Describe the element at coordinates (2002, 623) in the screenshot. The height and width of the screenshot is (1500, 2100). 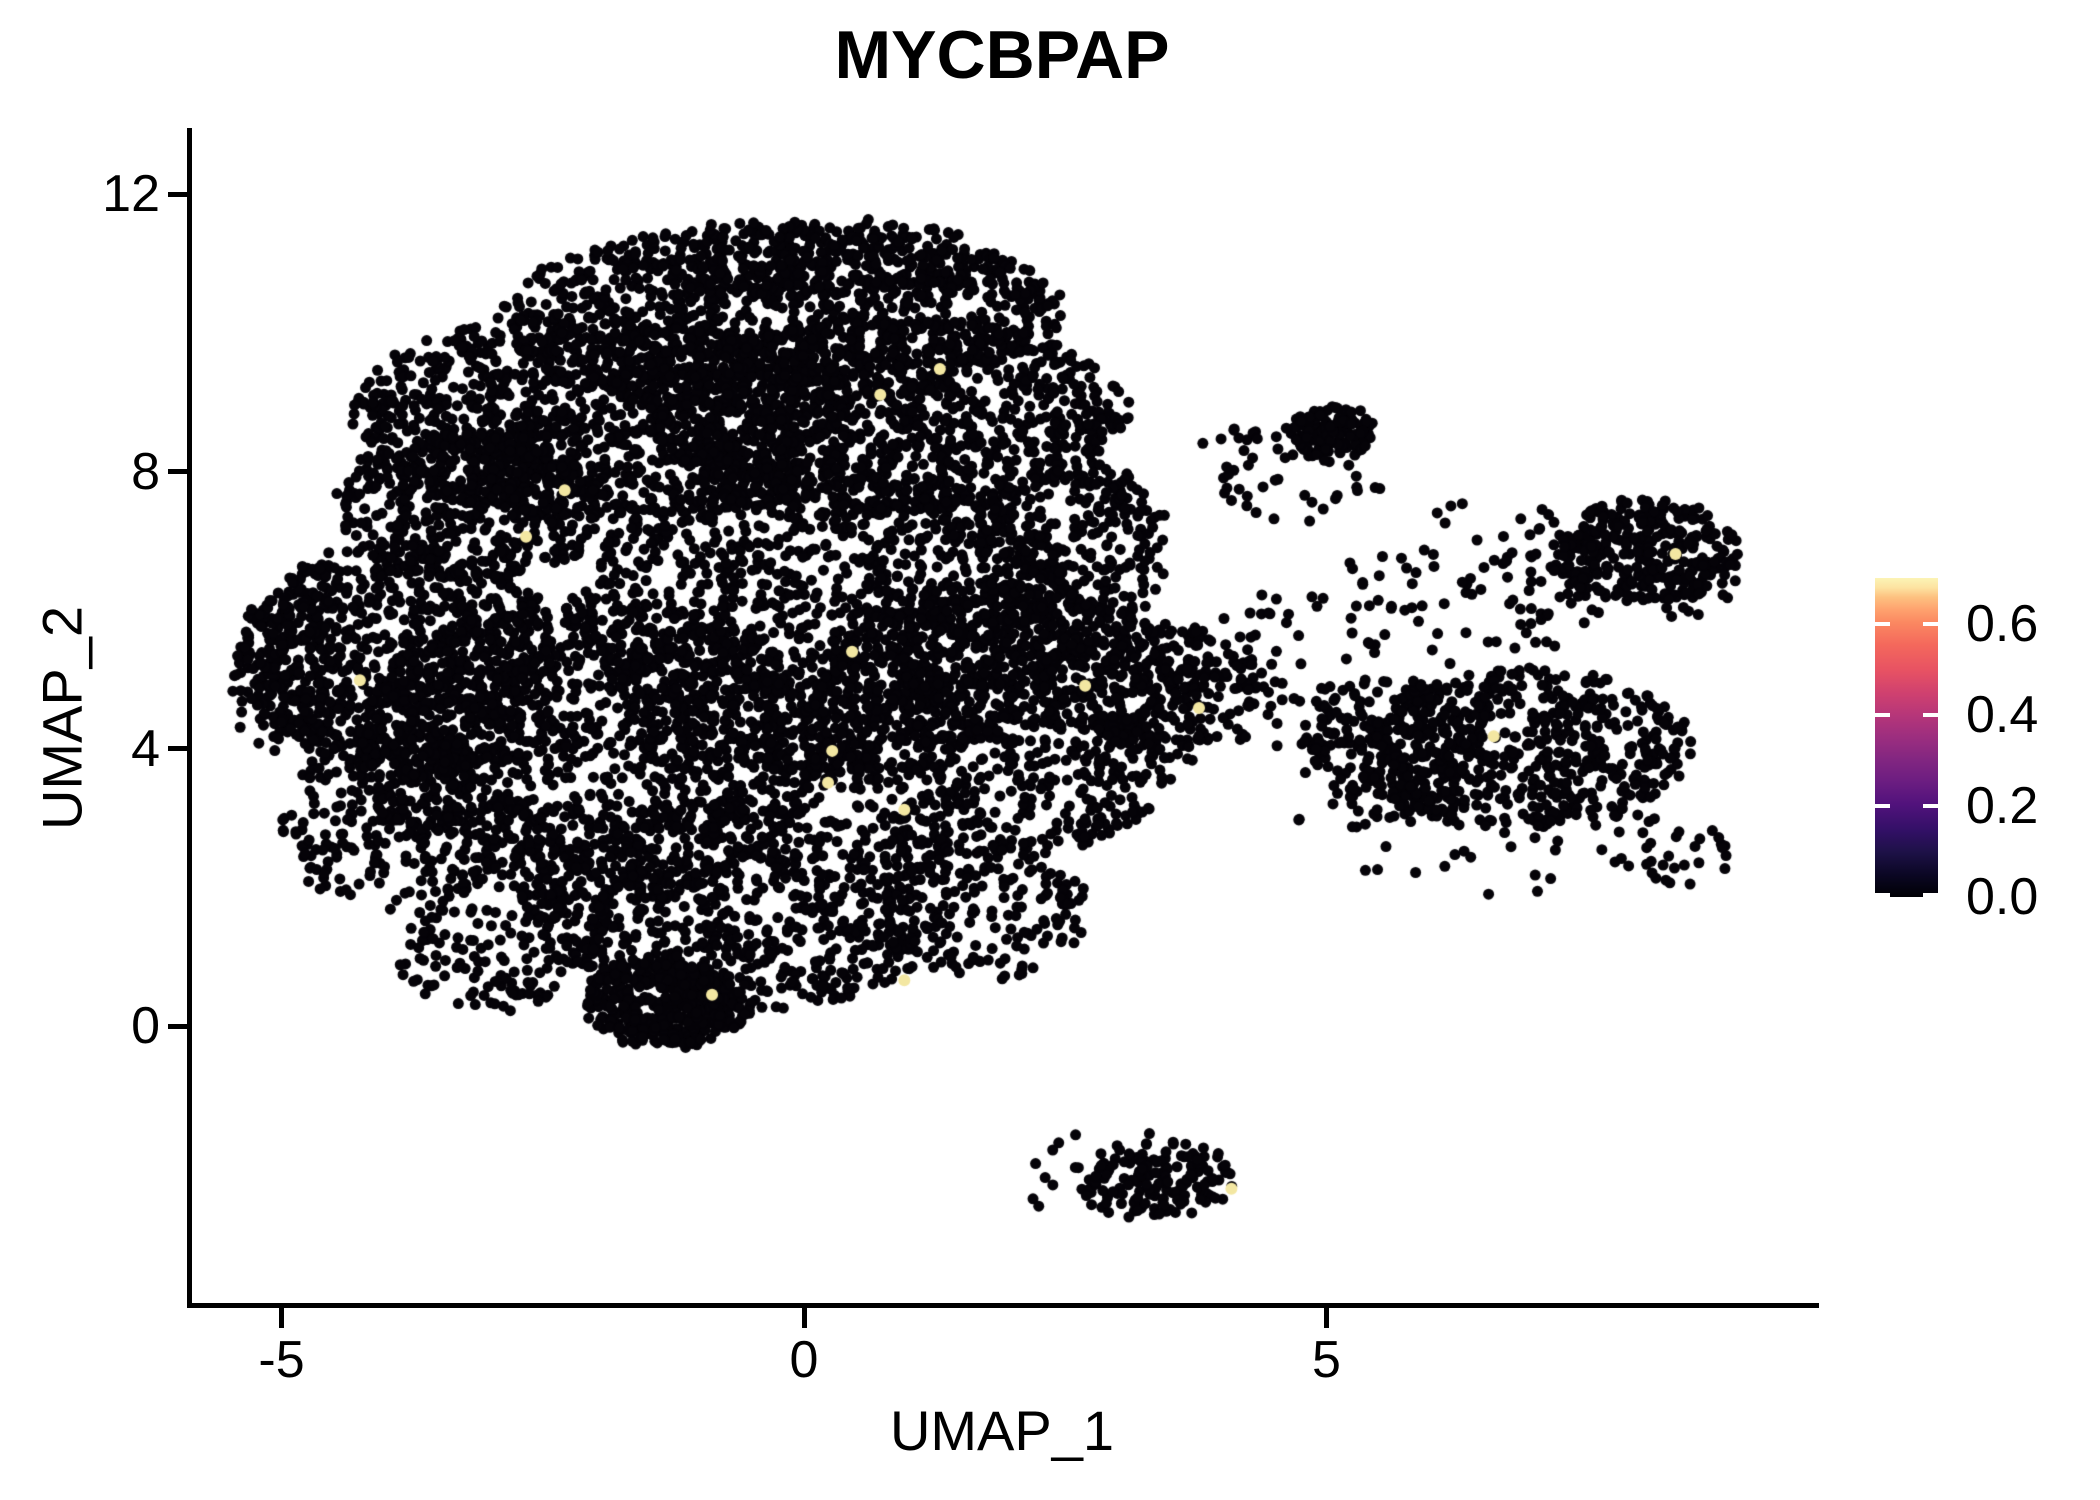
I see `colorbar-label-0.6: 0.6` at that location.